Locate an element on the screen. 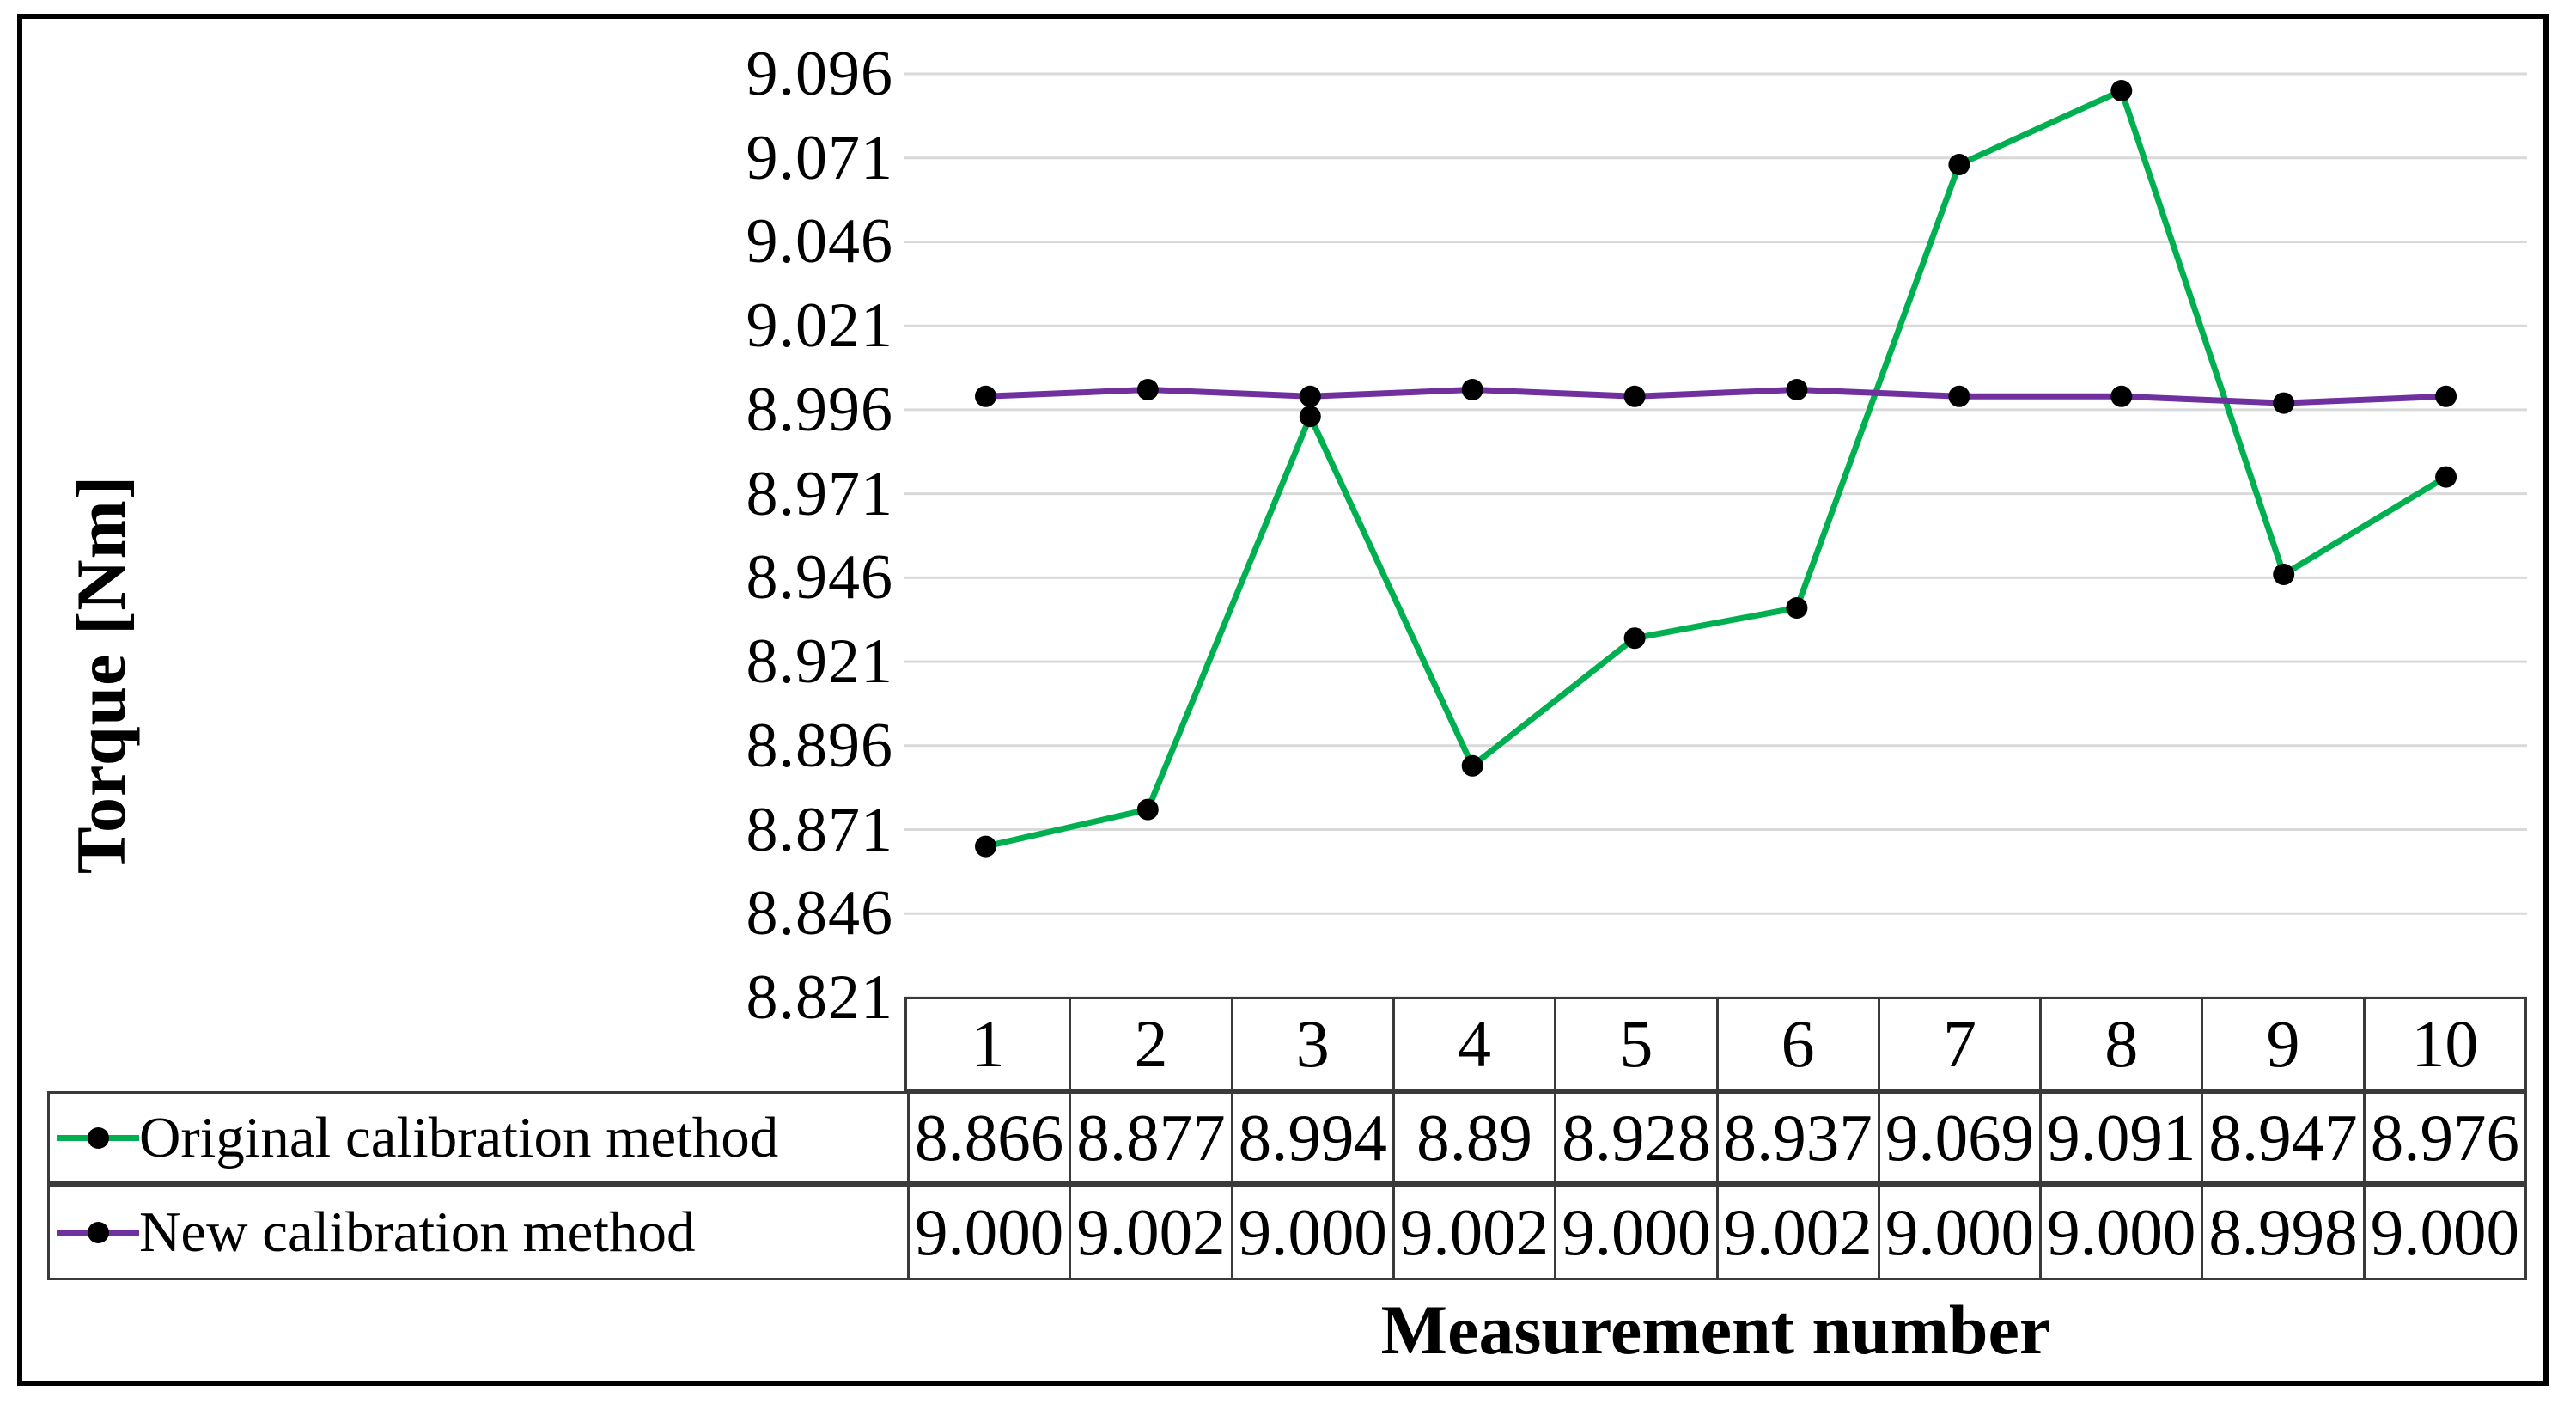 The image size is (2576, 1410). legend-series-label: New calibration method is located at coordinates (417, 1231).